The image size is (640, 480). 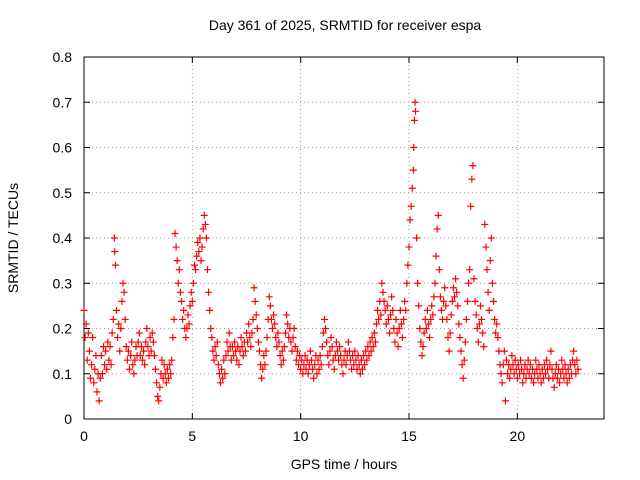 What do you see at coordinates (63, 374) in the screenshot?
I see `y-tick-label: 0.1` at bounding box center [63, 374].